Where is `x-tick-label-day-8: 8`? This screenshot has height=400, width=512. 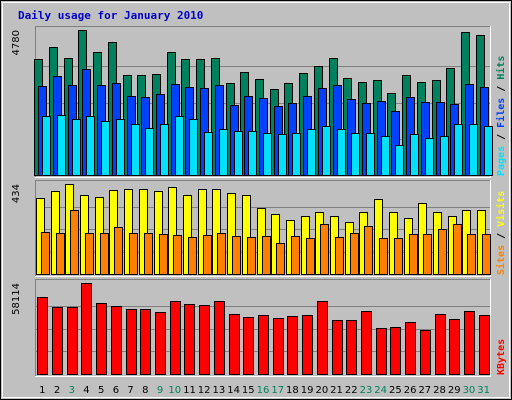
x-tick-label-day-8: 8 is located at coordinates (145, 390).